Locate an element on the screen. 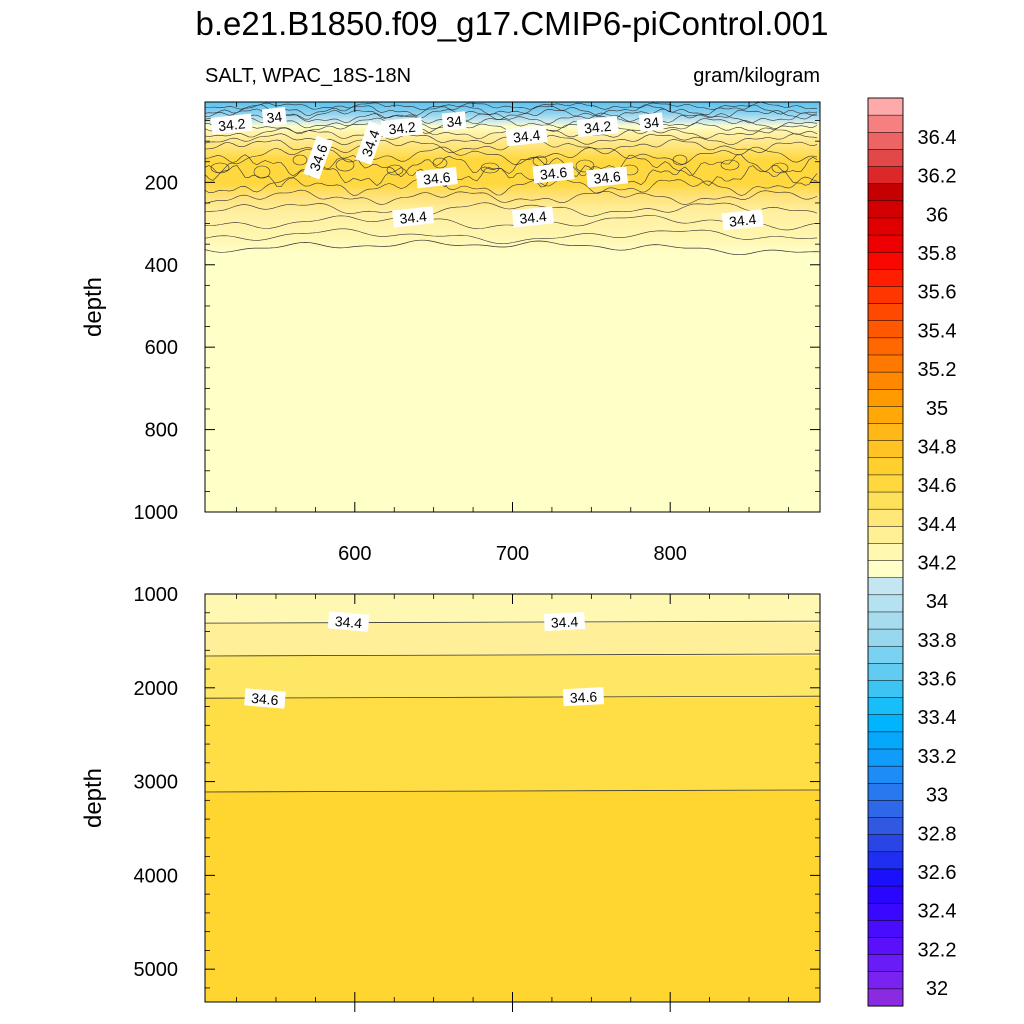  colorbar-label: 34 is located at coordinates (937, 602).